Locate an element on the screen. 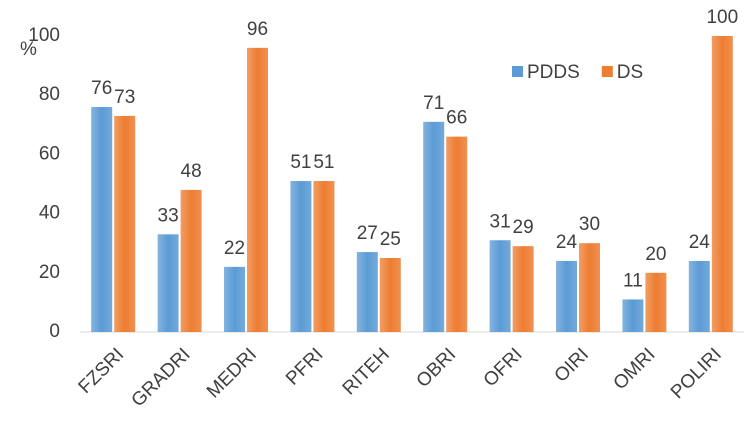 The height and width of the screenshot is (425, 744). y-tick-label: 40 is located at coordinates (49, 213).